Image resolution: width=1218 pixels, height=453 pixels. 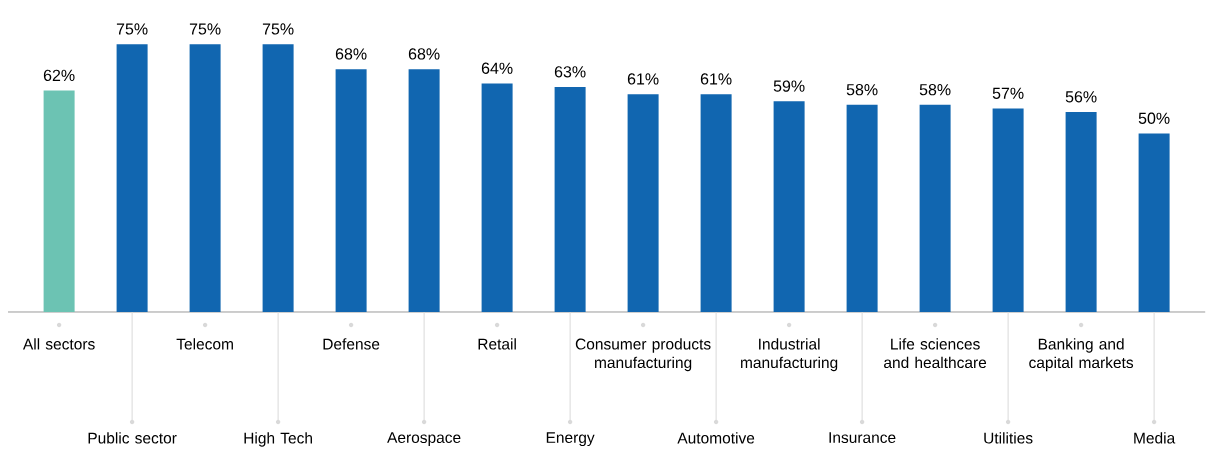 What do you see at coordinates (1081, 355) in the screenshot?
I see `x-tick-label: Banking and capital markets` at bounding box center [1081, 355].